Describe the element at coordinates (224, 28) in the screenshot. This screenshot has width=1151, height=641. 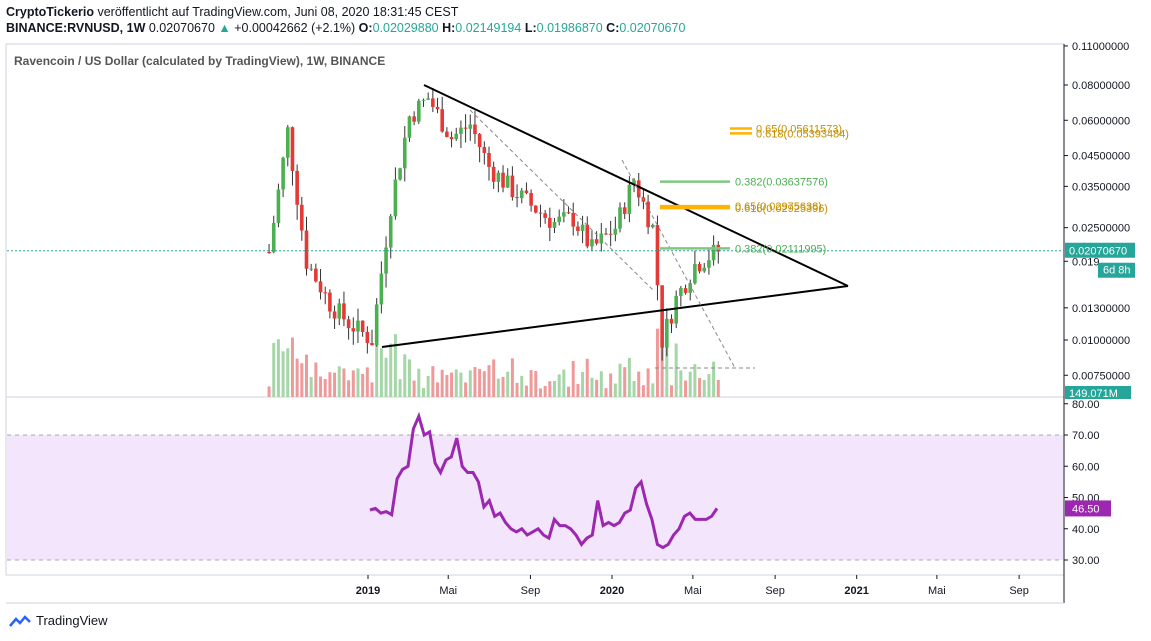
I see `change-arrow-icon: ▲` at that location.